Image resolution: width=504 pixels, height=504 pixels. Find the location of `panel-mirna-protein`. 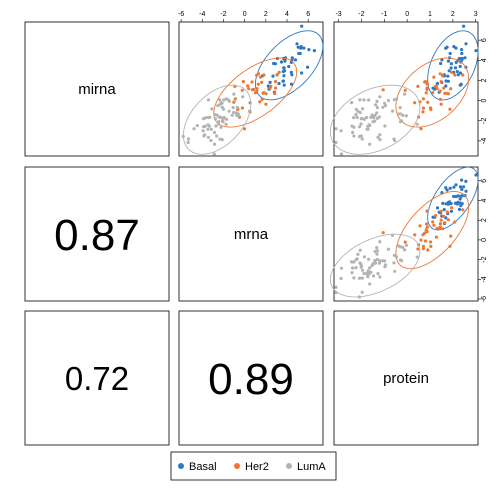

panel-mirna-protein is located at coordinates (406, 89).